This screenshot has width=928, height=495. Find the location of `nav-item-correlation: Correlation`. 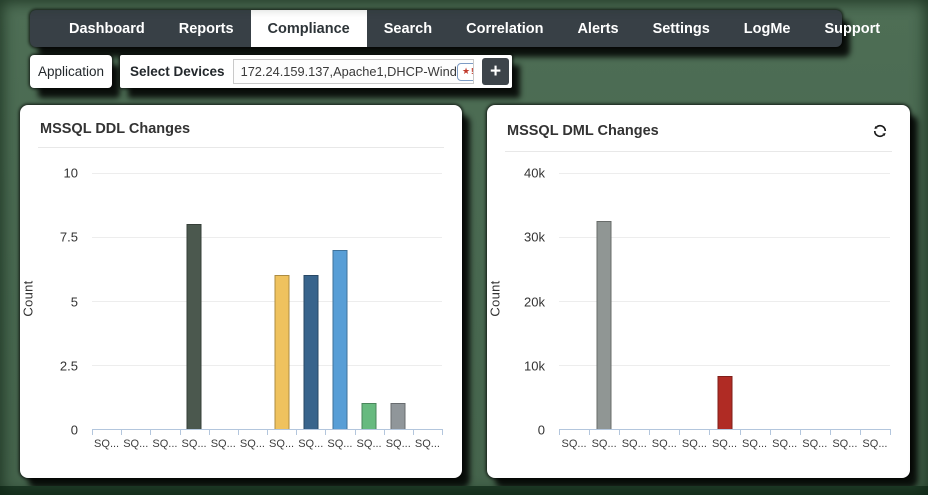

nav-item-correlation: Correlation is located at coordinates (505, 28).